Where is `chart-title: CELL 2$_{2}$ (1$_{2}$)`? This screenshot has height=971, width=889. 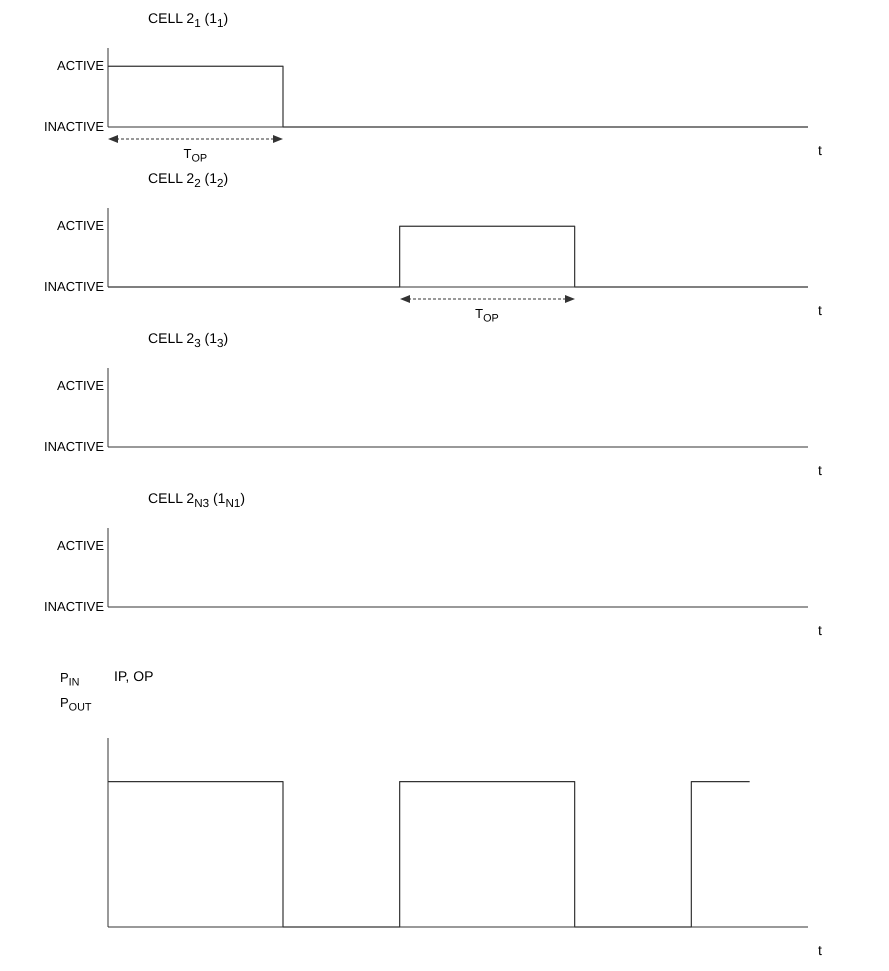
chart-title: CELL 2$_{2}$ (1$_{2}$) is located at coordinates (188, 180).